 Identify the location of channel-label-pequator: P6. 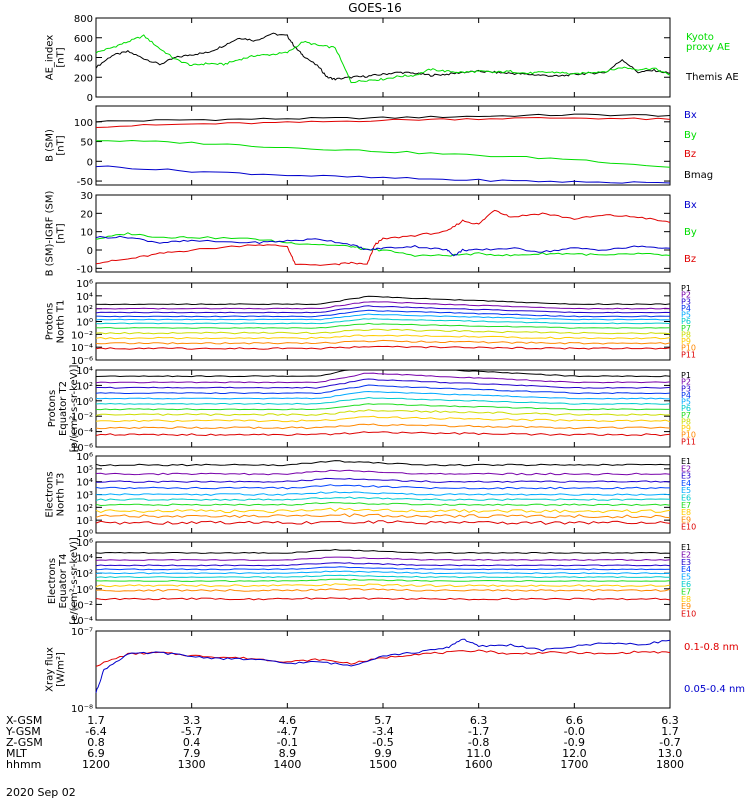
(686, 408).